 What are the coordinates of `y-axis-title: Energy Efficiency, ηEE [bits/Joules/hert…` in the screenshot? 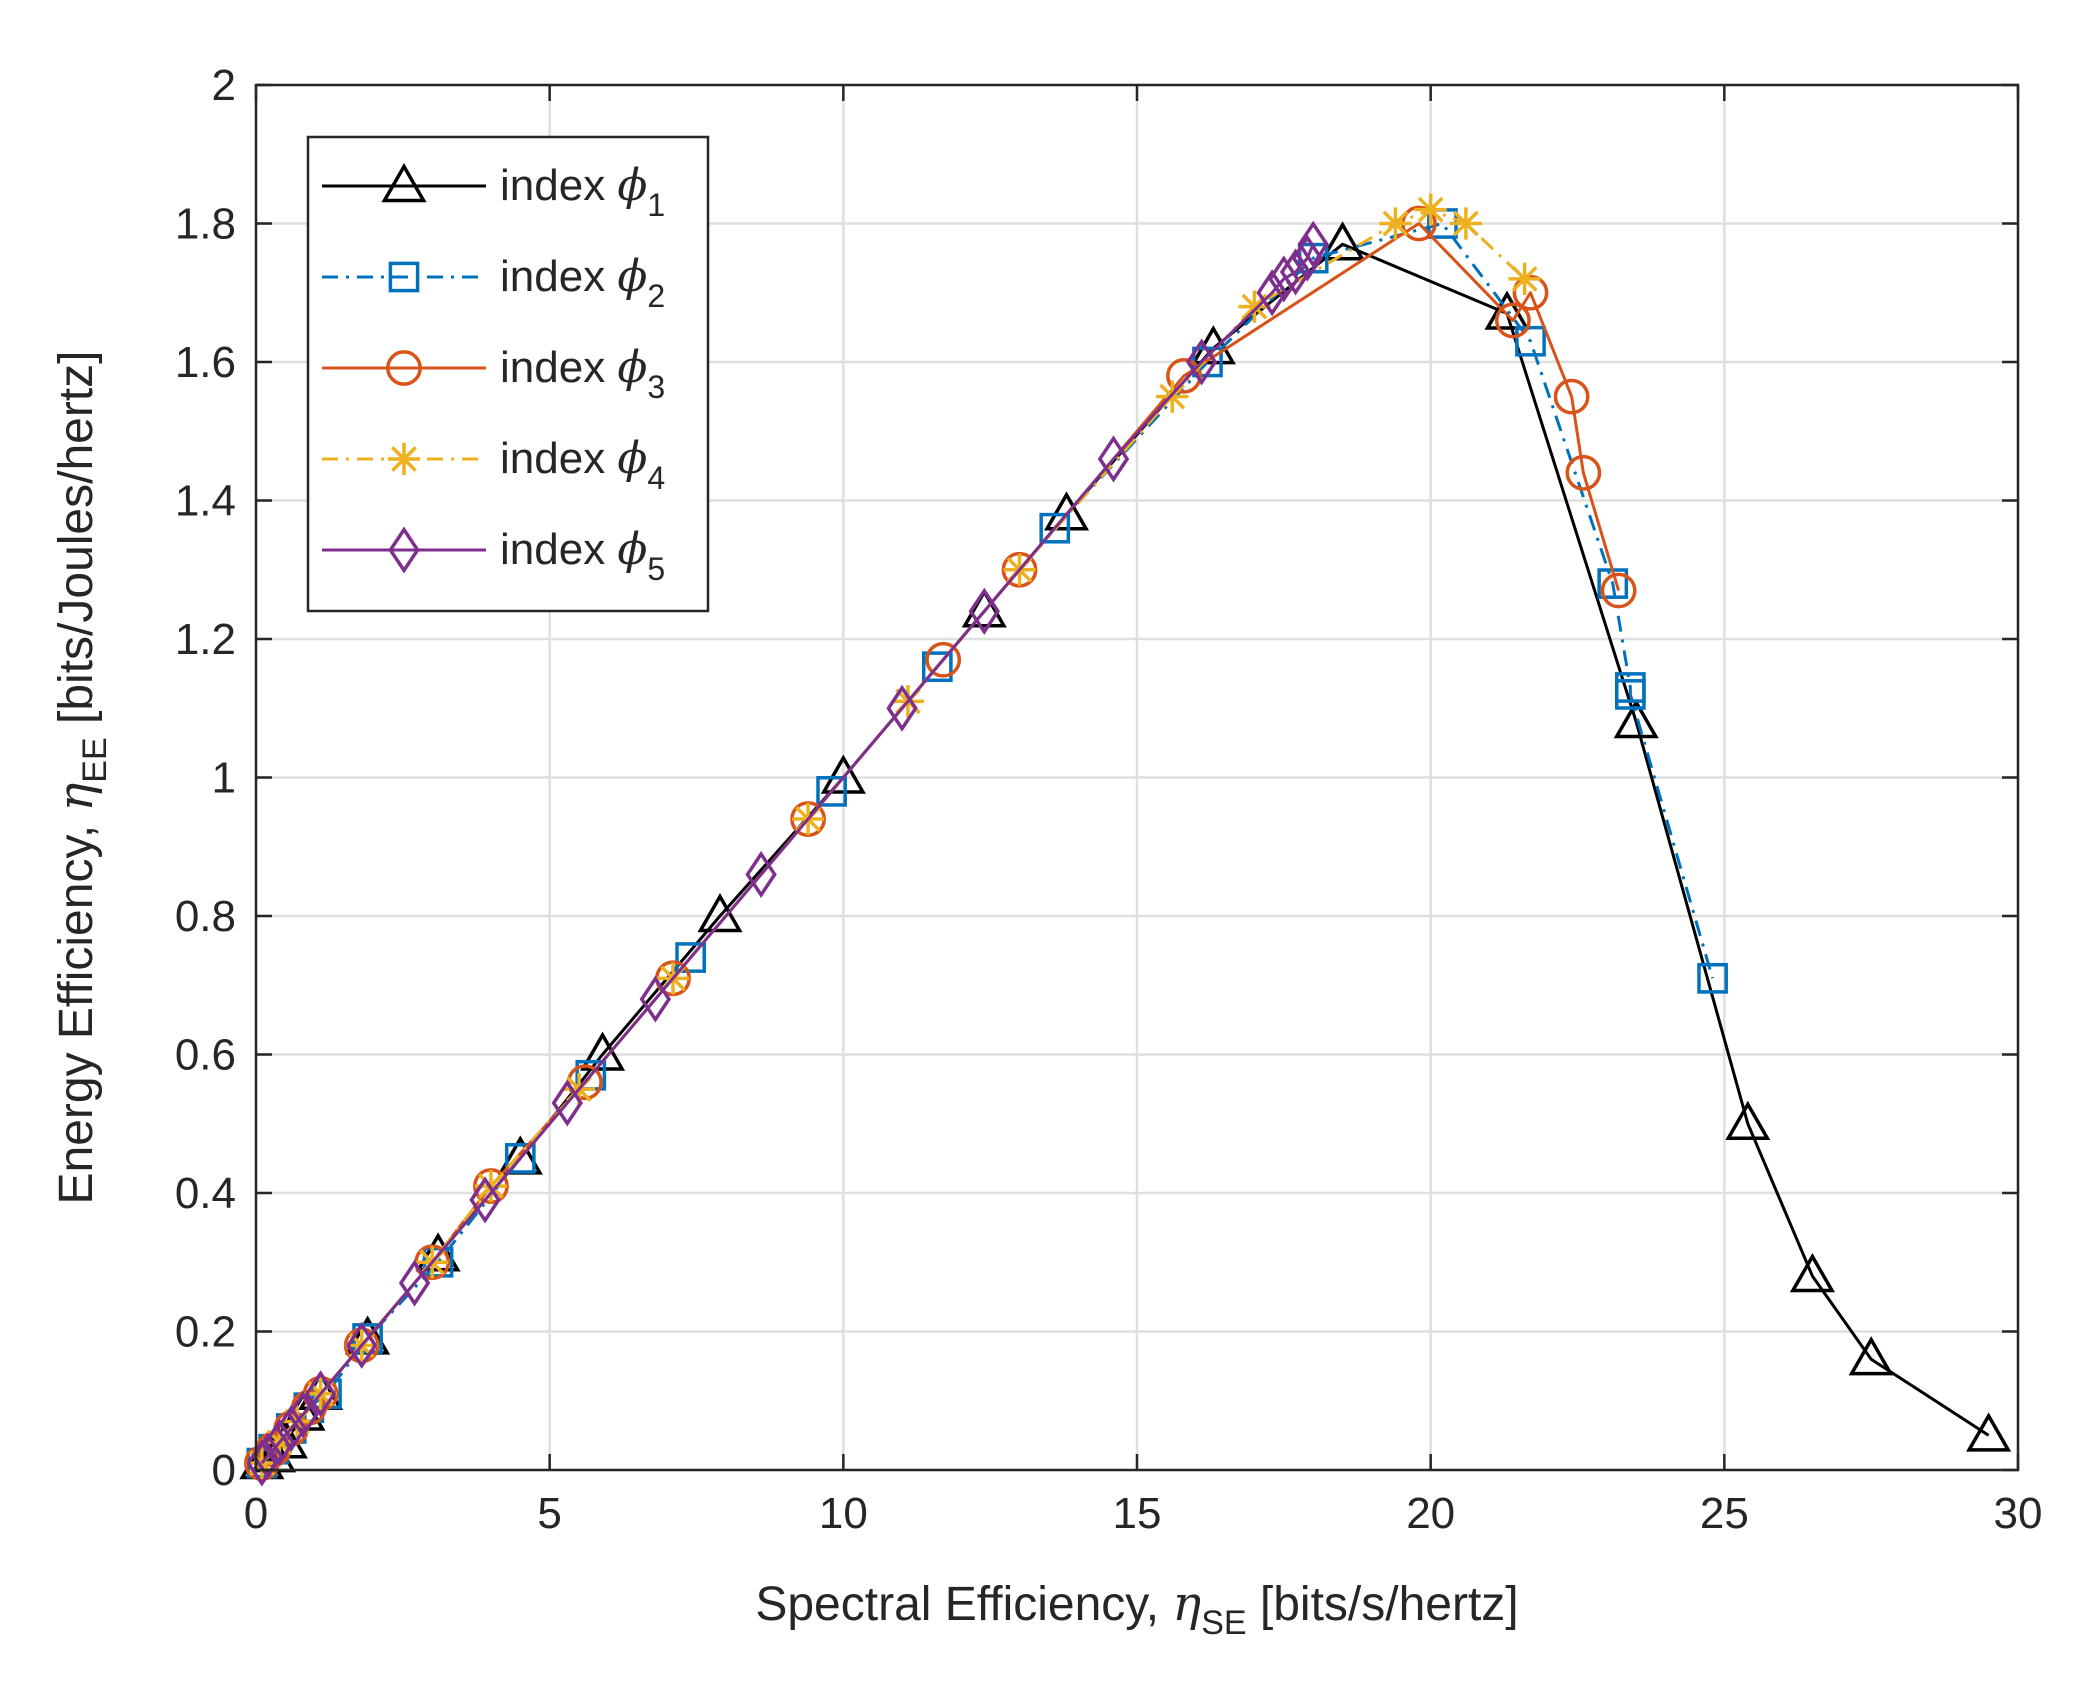 It's located at (81, 777).